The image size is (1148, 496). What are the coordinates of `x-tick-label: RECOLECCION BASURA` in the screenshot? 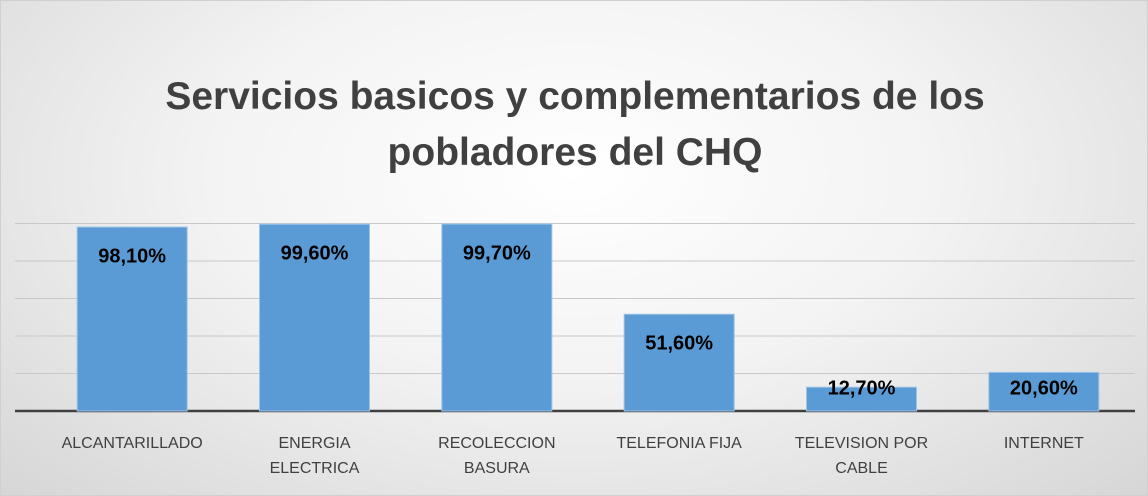 It's located at (497, 456).